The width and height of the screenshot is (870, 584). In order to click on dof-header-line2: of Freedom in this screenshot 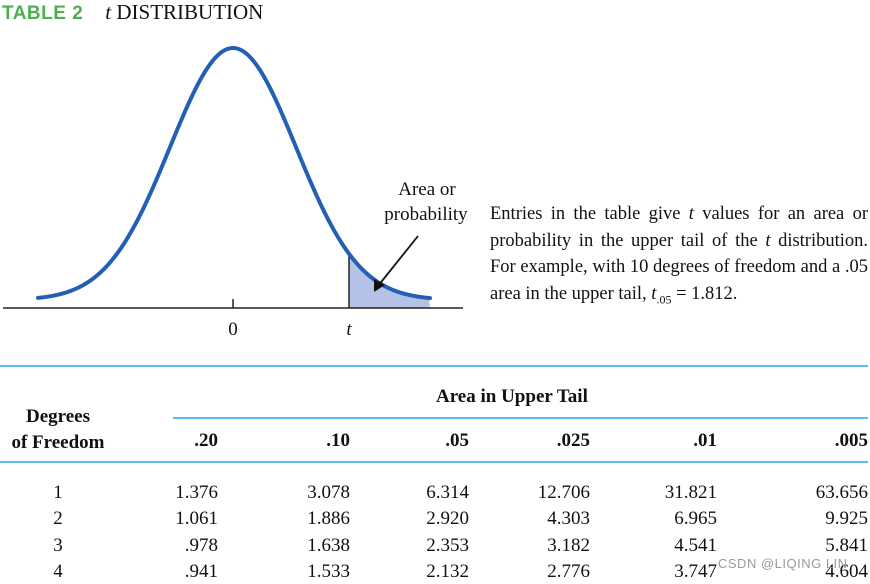, I will do `click(58, 442)`.